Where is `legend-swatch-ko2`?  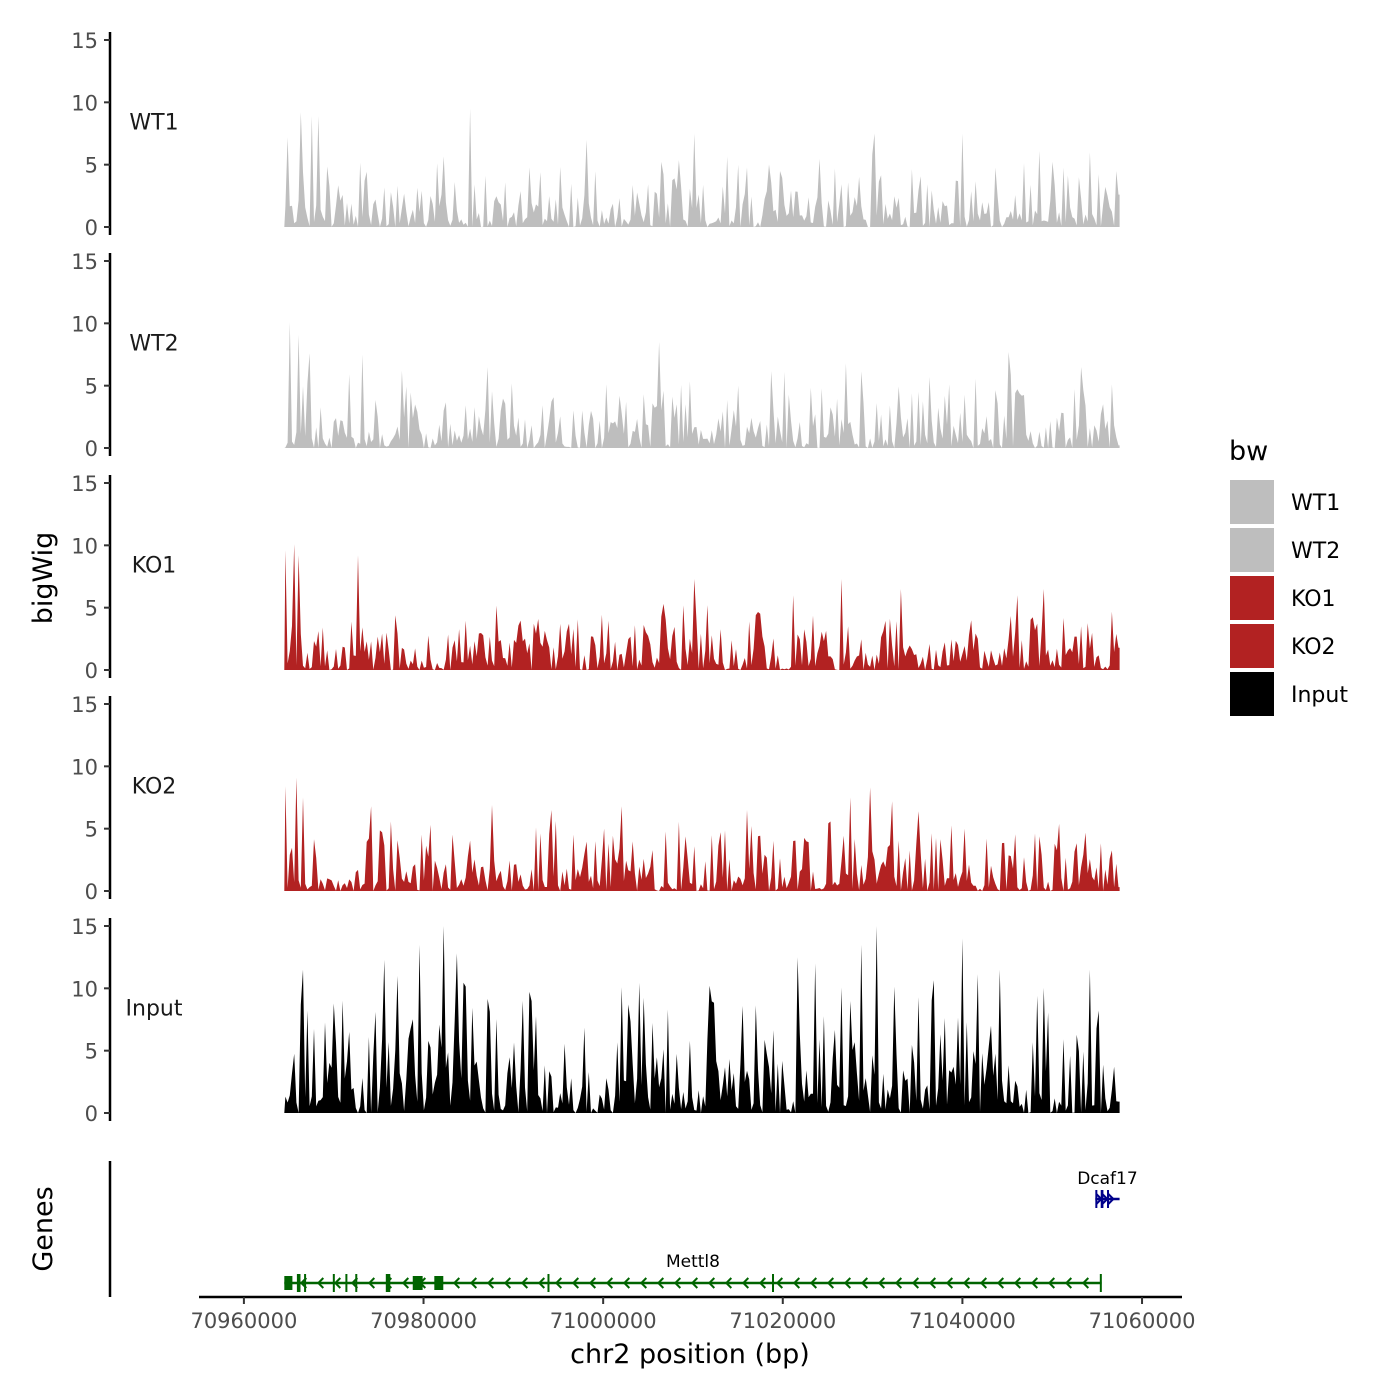
legend-swatch-ko2 is located at coordinates (1252, 646).